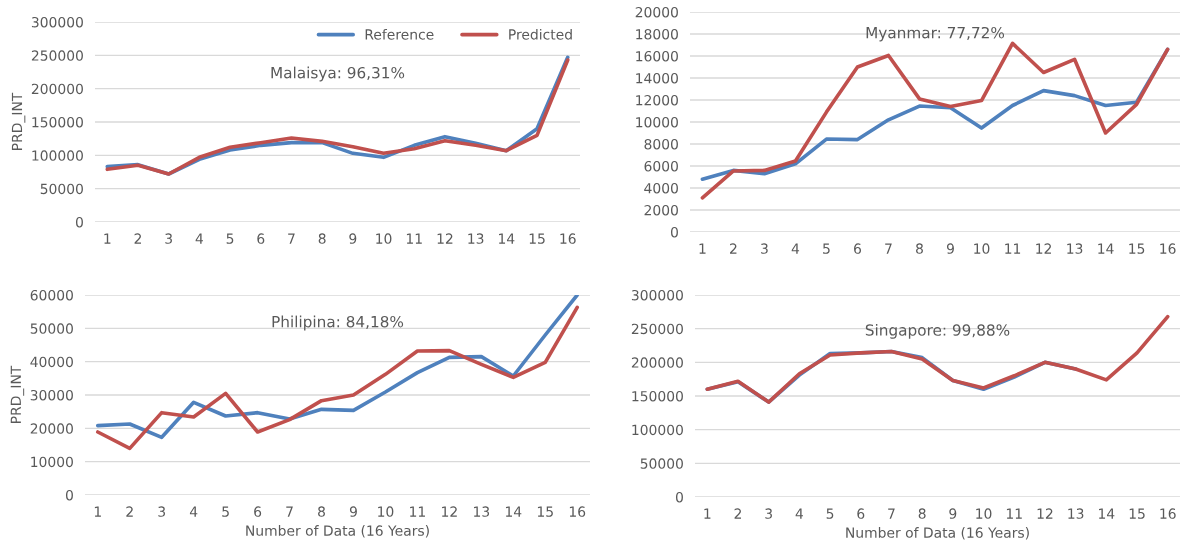 The width and height of the screenshot is (1187, 551). I want to click on y-tick-label: 12000, so click(657, 100).